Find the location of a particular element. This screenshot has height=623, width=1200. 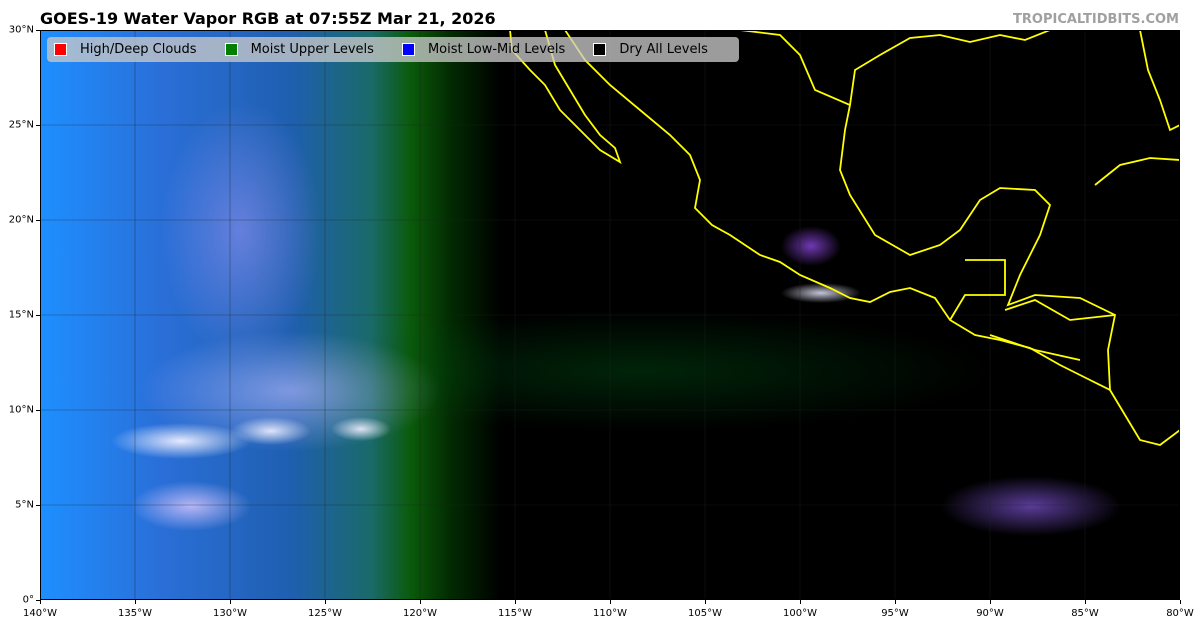

x-tick-label: 90°W is located at coordinates (990, 613).